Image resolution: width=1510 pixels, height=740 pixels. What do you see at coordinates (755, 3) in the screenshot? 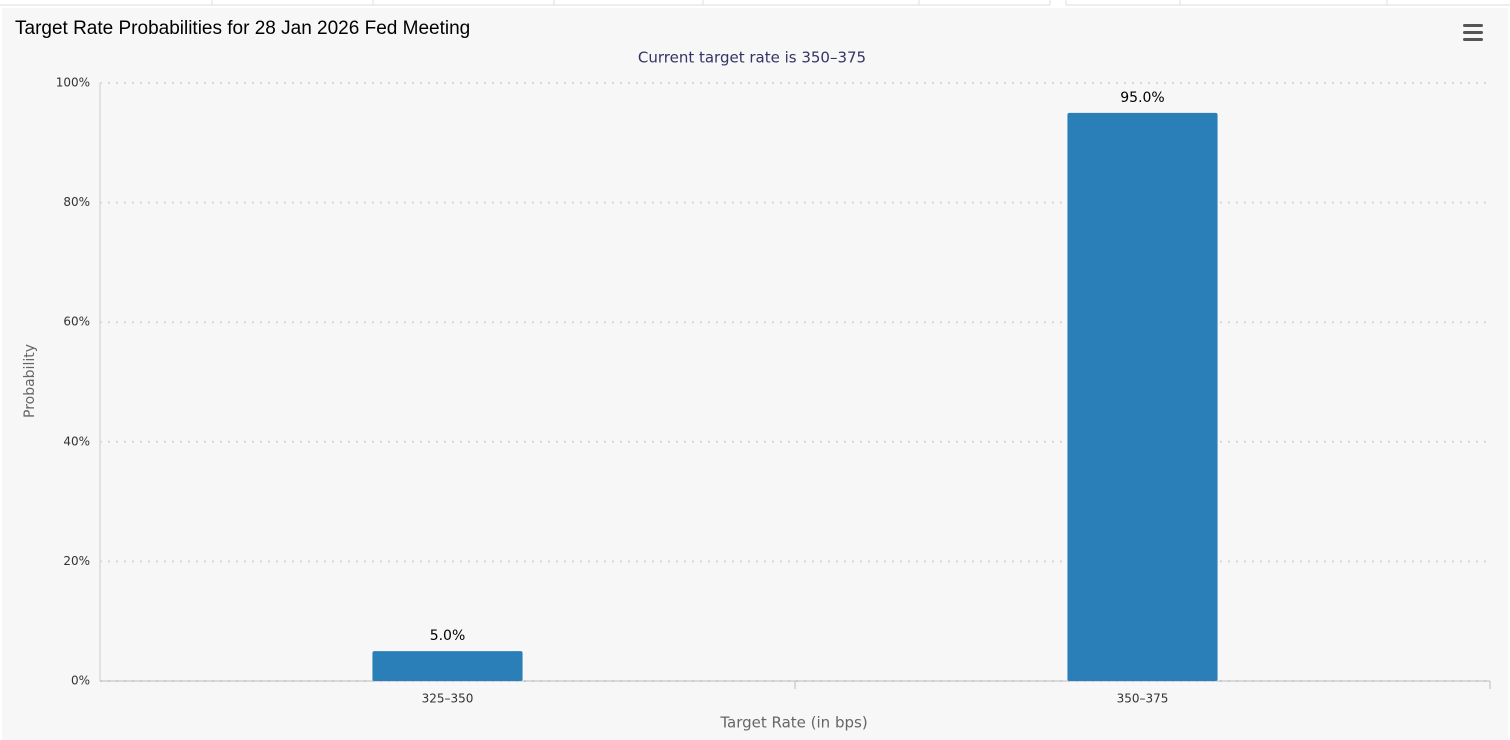
I see `tab-strip` at bounding box center [755, 3].